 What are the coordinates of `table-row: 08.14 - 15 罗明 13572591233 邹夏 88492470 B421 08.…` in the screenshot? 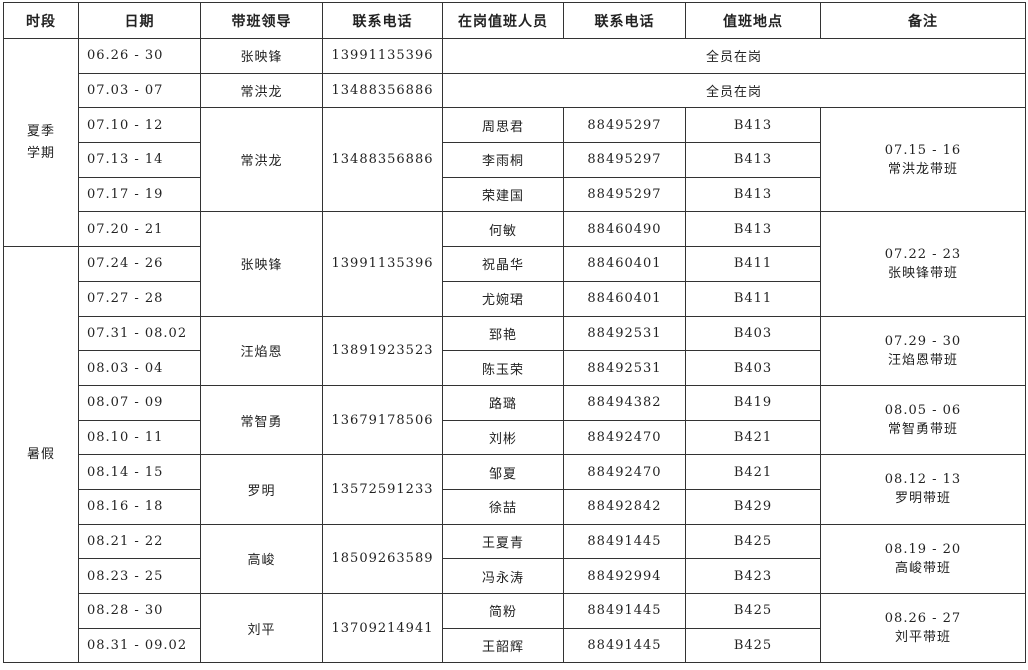 It's located at (515, 489).